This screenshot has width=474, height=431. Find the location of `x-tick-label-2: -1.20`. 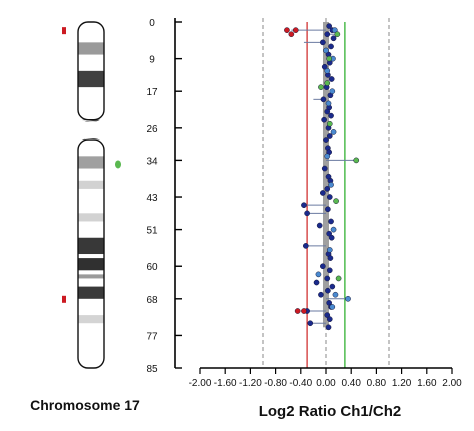

x-tick-label-2: -1.20 is located at coordinates (250, 383).